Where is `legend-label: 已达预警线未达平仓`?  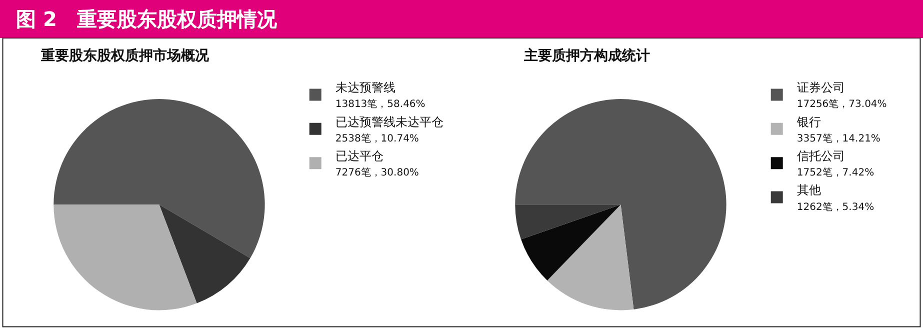
legend-label: 已达预警线未达平仓 is located at coordinates (389, 121).